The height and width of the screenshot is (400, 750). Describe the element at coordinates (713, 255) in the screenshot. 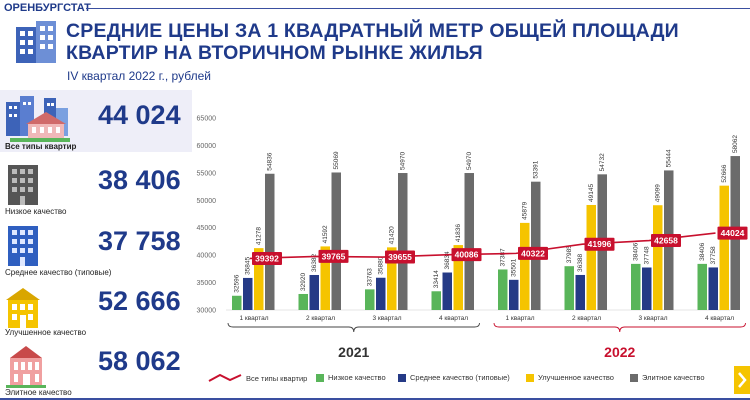

I see `bar-value-label: 37758` at that location.